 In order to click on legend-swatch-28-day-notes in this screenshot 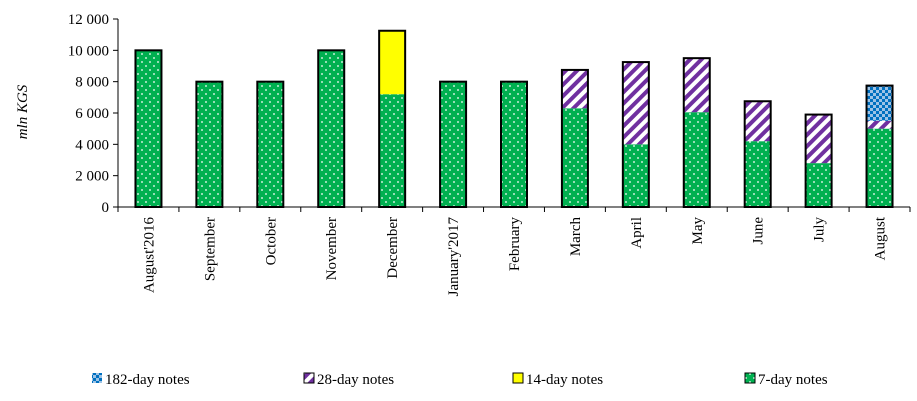, I will do `click(309, 378)`.